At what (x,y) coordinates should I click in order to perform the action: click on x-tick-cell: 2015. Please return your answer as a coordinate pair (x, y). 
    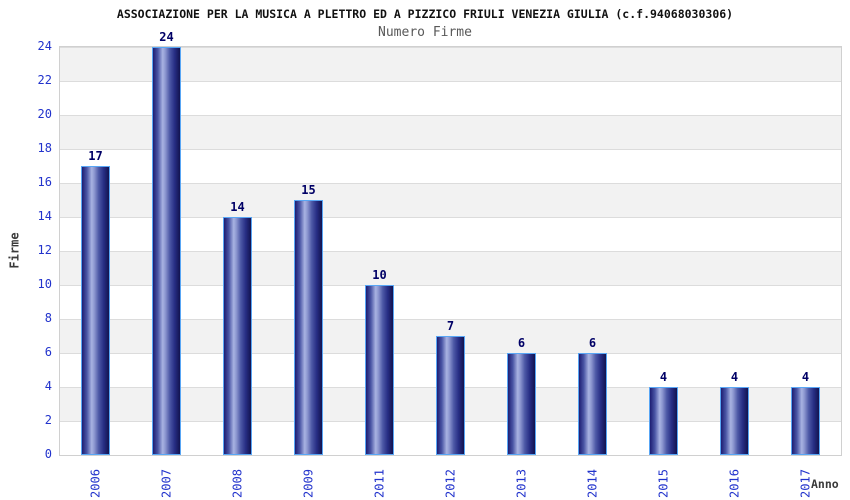
    Looking at the image, I should click on (663, 478).